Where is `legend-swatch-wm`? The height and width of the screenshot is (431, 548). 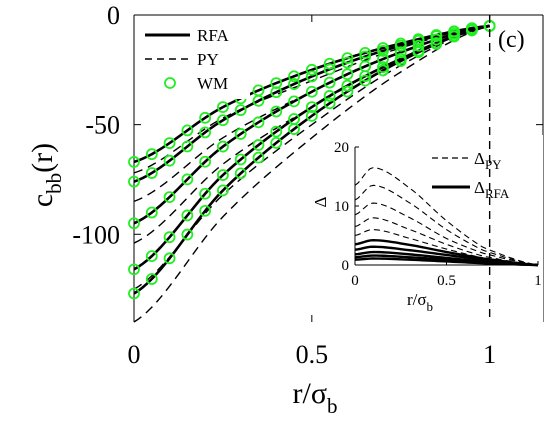 legend-swatch-wm is located at coordinates (170, 83).